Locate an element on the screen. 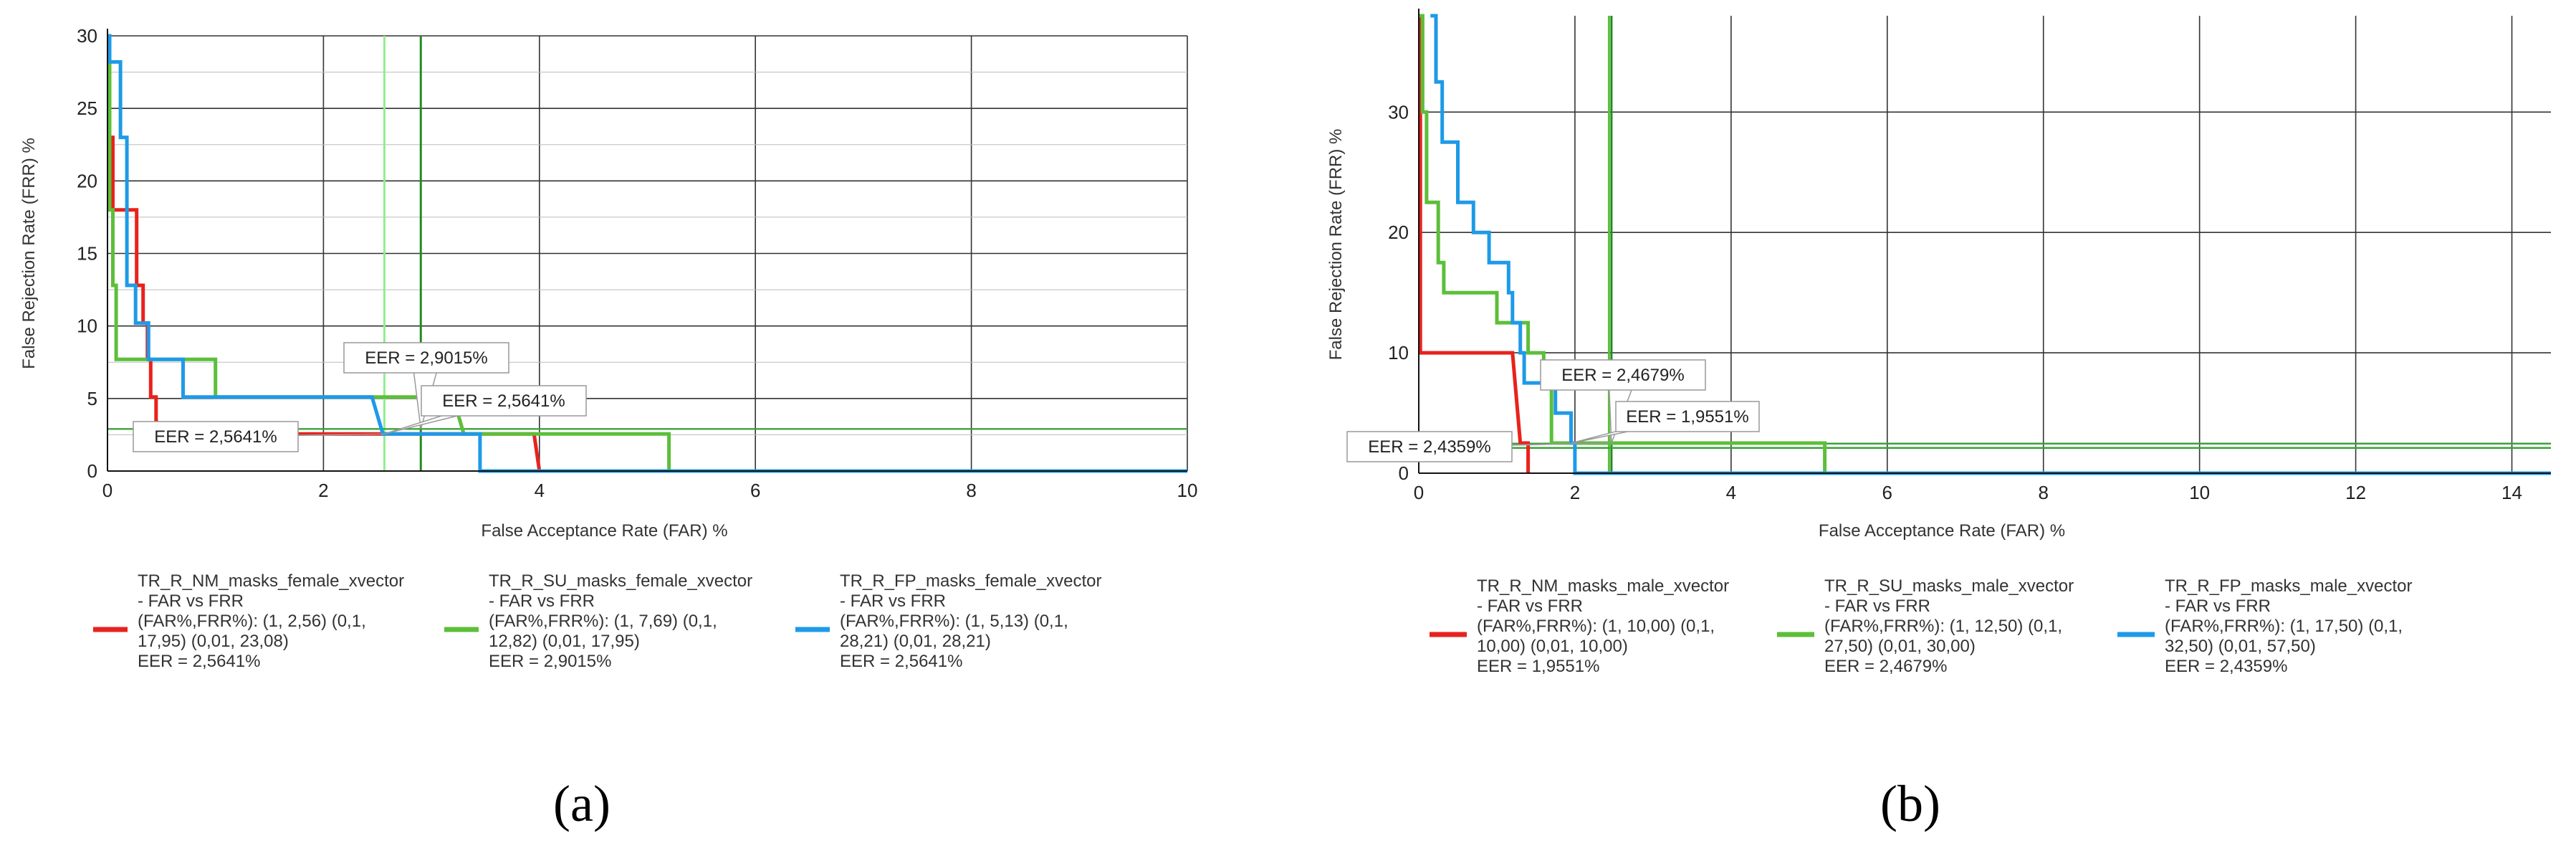 The image size is (2576, 846). c1-legend-text-0-1: - FAR vs FRR is located at coordinates (1530, 606).